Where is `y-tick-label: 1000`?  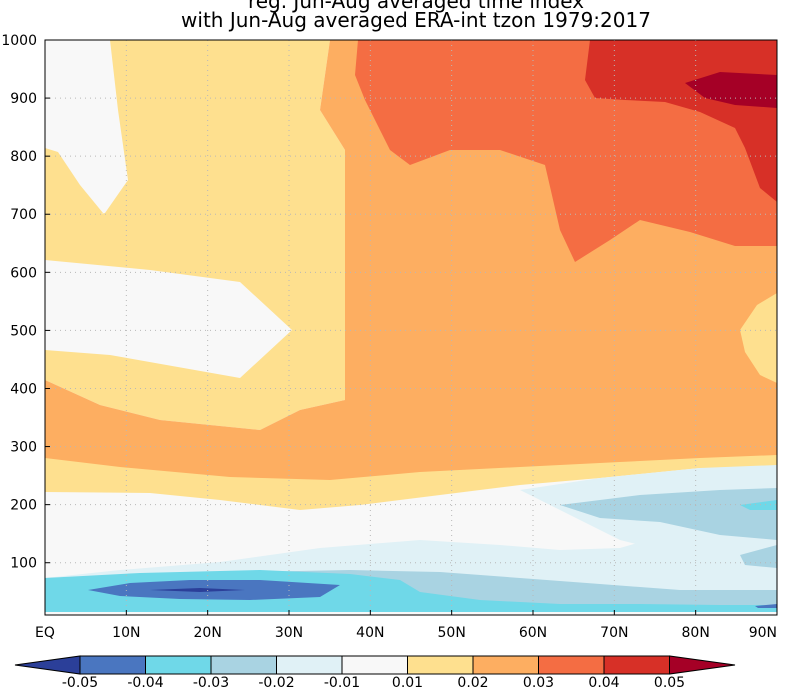 y-tick-label: 1000 is located at coordinates (19, 41).